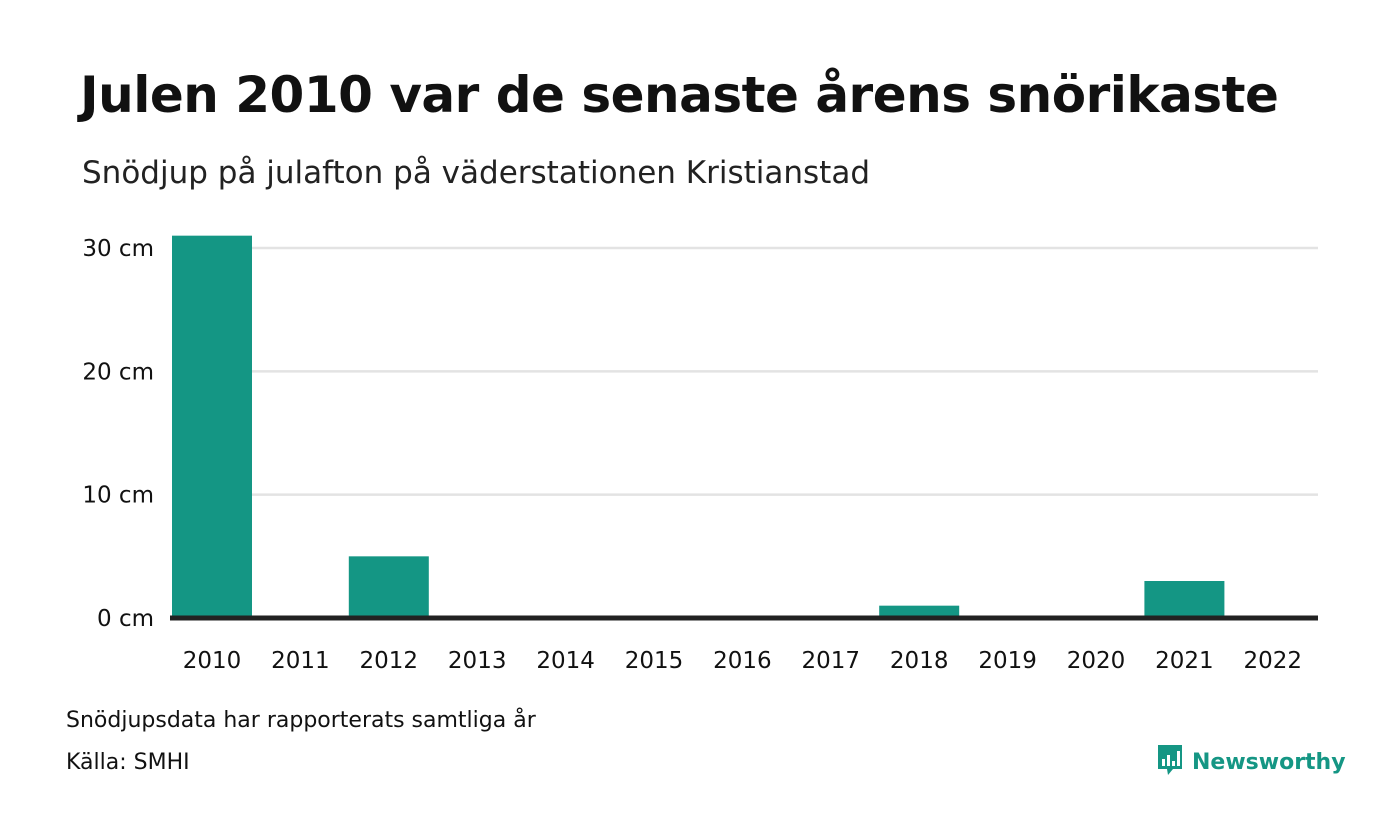  I want to click on x-tick-label: 2020, so click(1096, 661).